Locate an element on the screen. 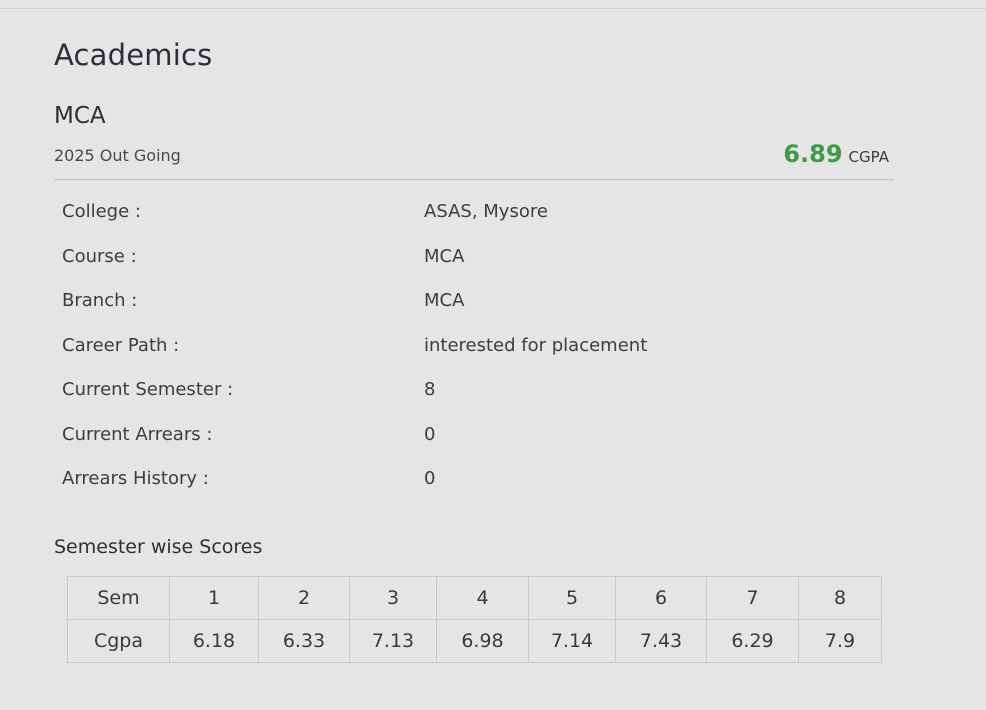 This screenshot has height=710, width=986. section-title: Academics is located at coordinates (133, 55).